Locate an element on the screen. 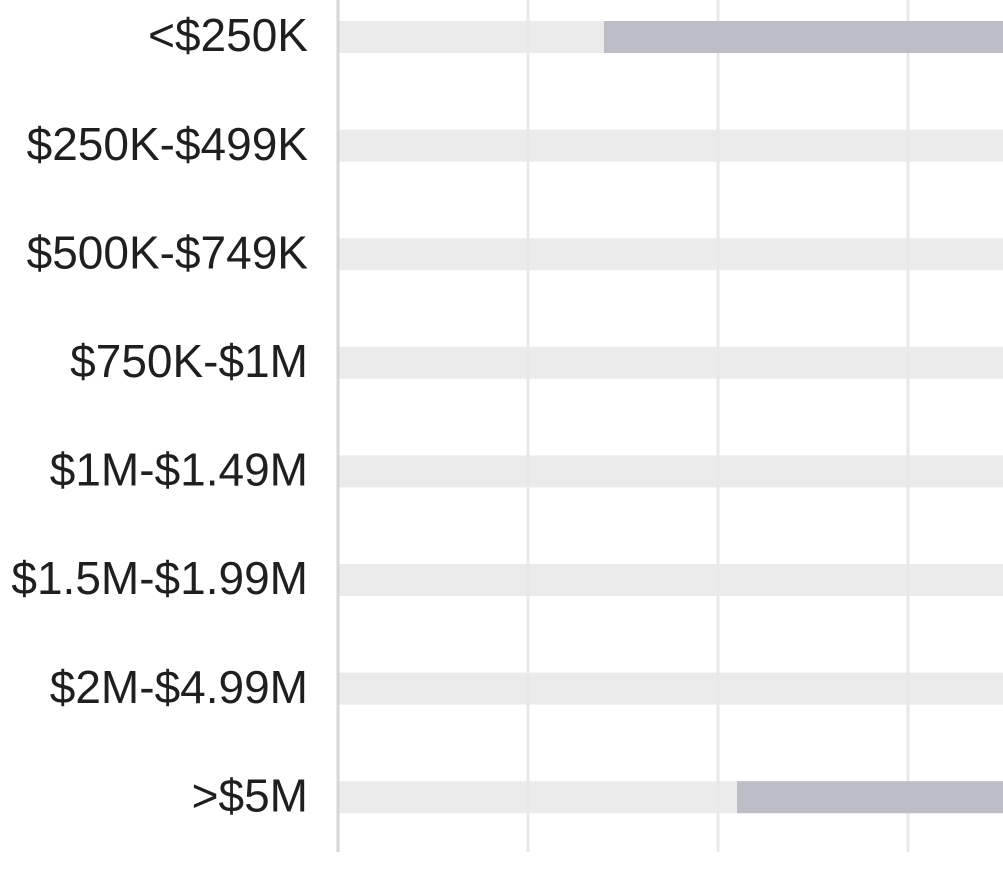  y-tick-label: $1.5M-$1.99M is located at coordinates (159, 578).